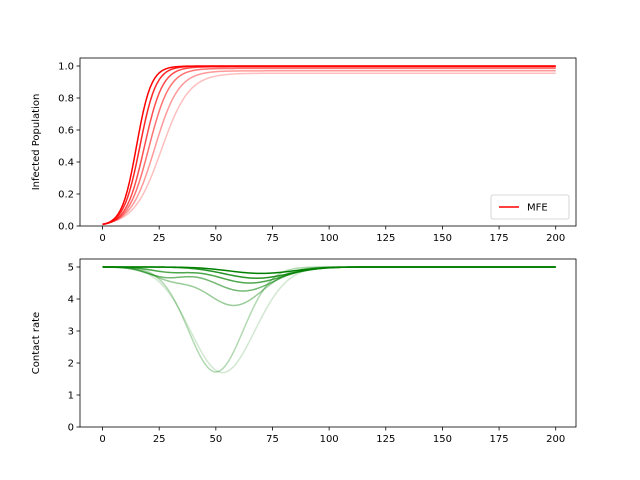  I want to click on y-axis-label: Contact rate, so click(36, 343).